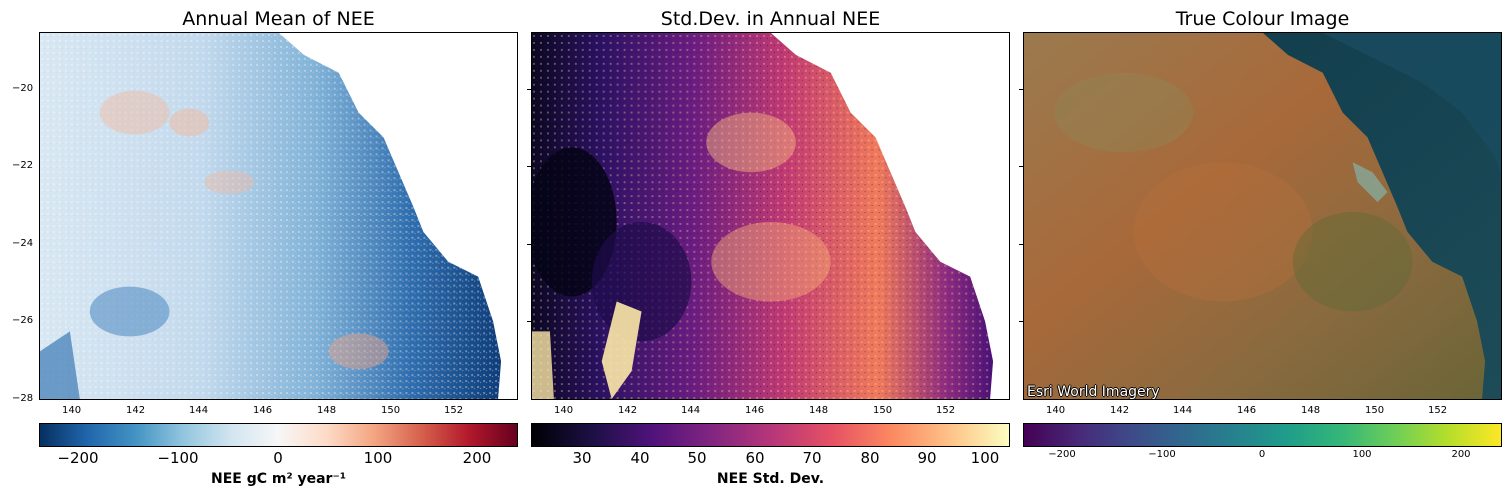 The height and width of the screenshot is (504, 1512). What do you see at coordinates (23, 398) in the screenshot?
I see `panel-1-ytick-4: −28` at bounding box center [23, 398].